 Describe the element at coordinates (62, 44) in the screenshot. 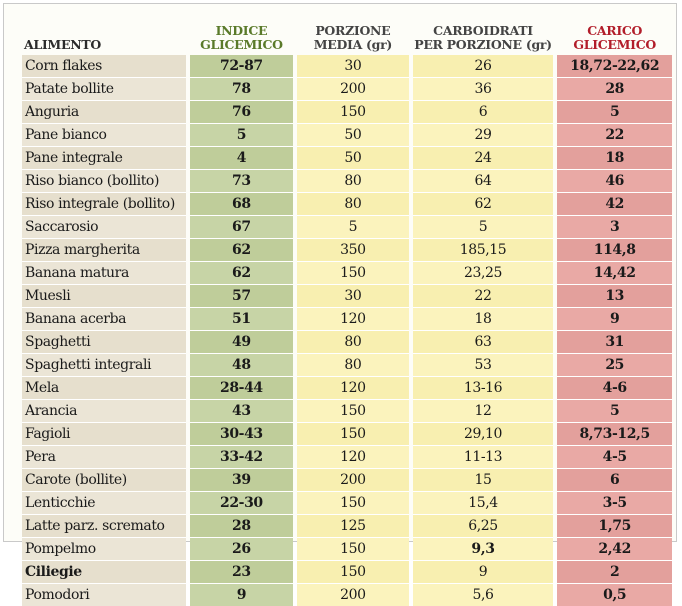

I see `header-food-label: ALIMENTO` at that location.